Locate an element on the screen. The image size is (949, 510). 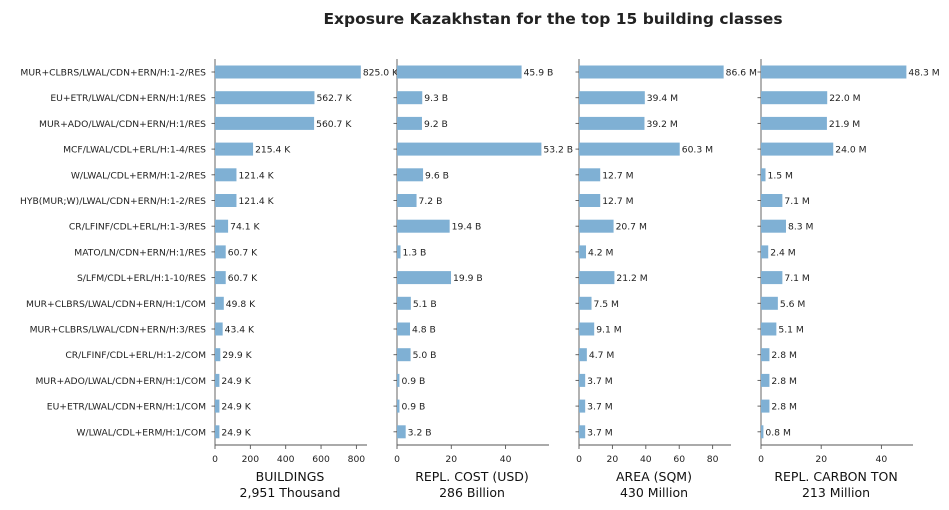
x-tick-label: 200 is located at coordinates (251, 459).